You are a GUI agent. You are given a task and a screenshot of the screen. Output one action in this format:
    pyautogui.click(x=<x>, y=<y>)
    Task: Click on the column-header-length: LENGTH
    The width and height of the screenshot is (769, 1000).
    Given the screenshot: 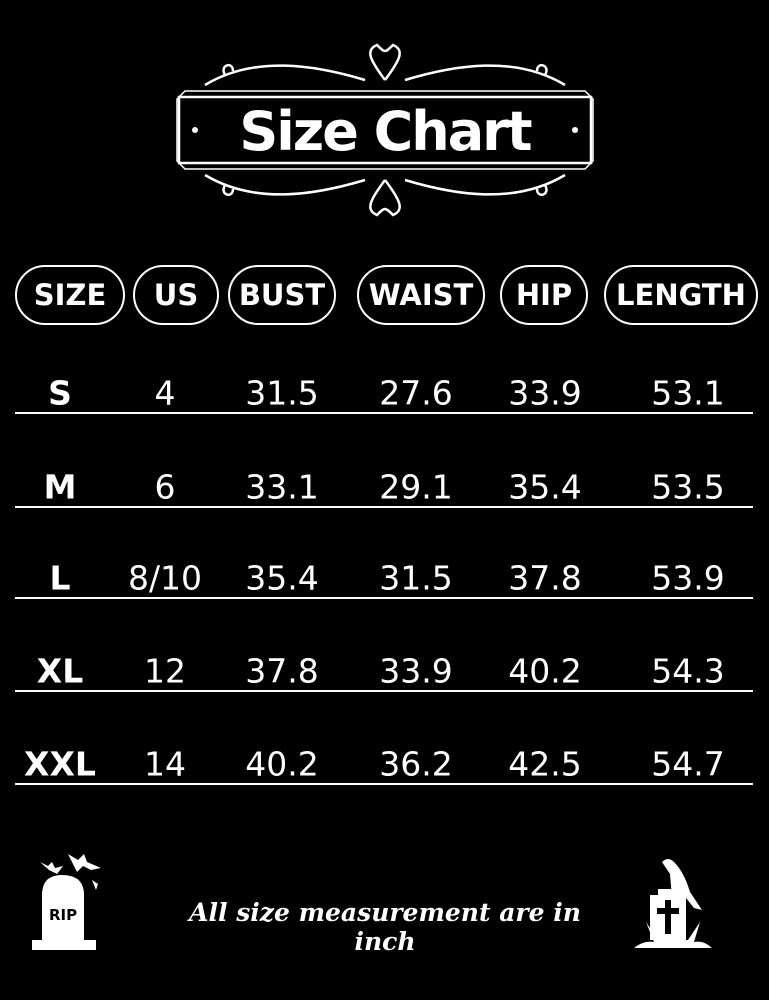 What is the action you would take?
    pyautogui.click(x=681, y=295)
    